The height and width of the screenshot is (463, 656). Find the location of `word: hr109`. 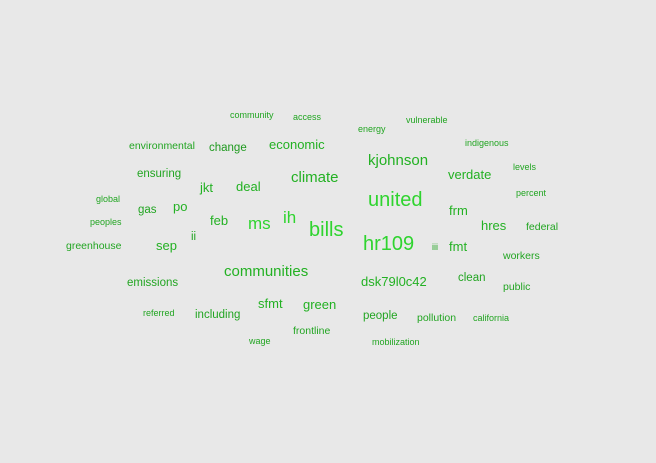

word: hr109 is located at coordinates (389, 244).